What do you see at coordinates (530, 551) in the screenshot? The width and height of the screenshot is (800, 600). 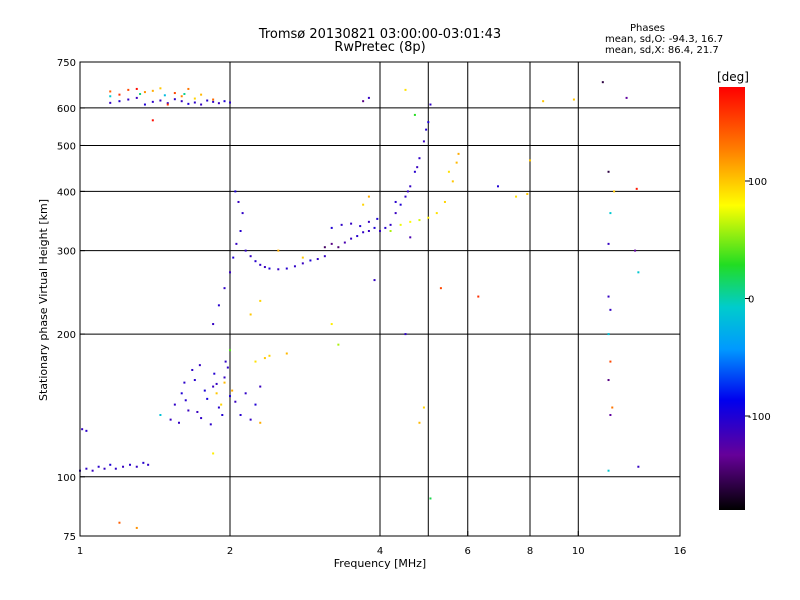 I see `x-tick-label: 8` at bounding box center [530, 551].